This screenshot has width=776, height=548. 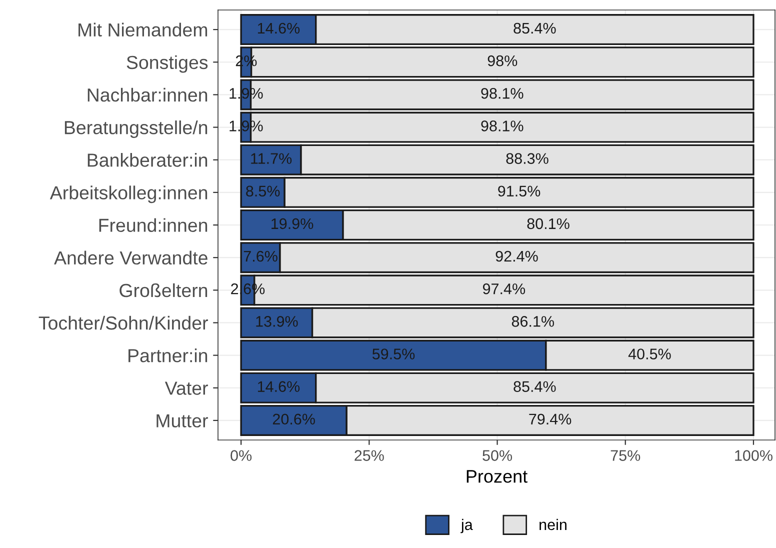 I want to click on x-tick-label: 25%, so click(x=369, y=455).